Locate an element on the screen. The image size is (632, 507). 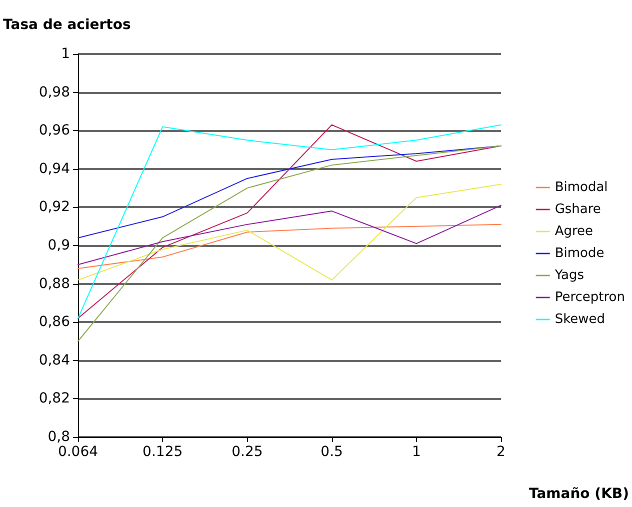
y-tick-label: 0,96 is located at coordinates (54, 130).